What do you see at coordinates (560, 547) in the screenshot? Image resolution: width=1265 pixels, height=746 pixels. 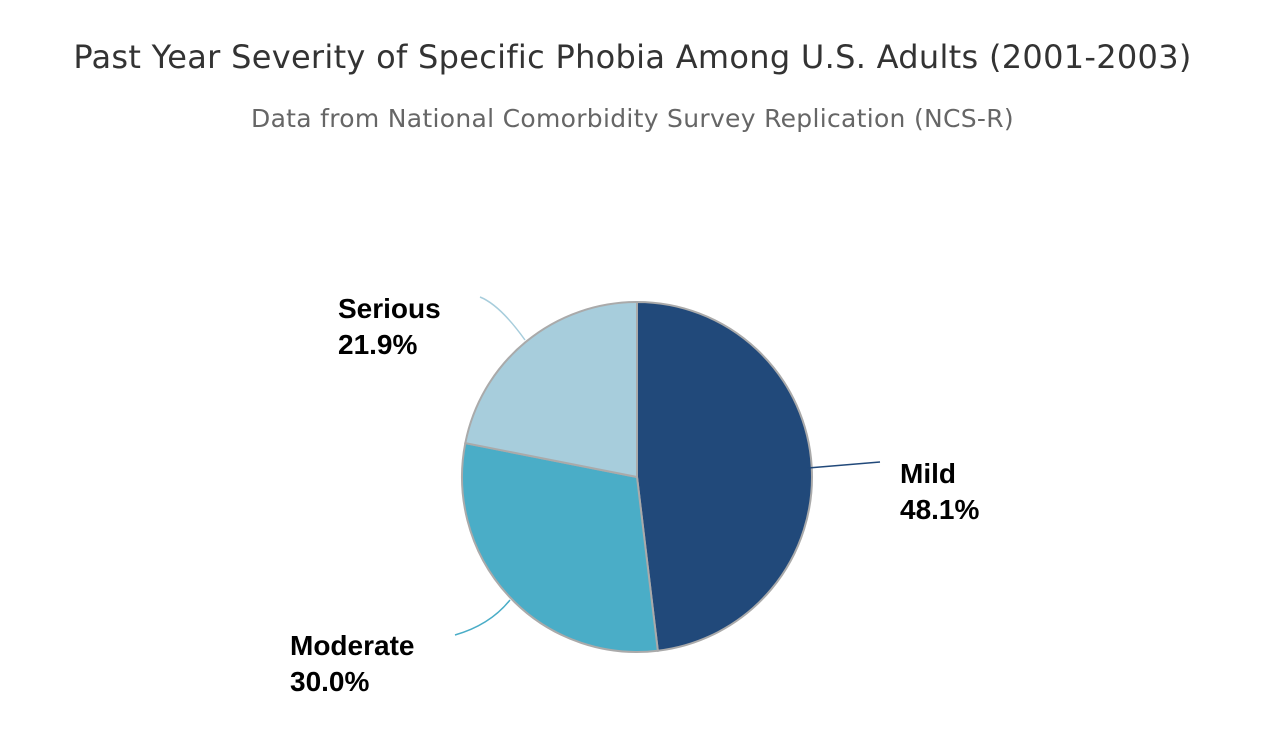 I see `pie-slice-moderate` at bounding box center [560, 547].